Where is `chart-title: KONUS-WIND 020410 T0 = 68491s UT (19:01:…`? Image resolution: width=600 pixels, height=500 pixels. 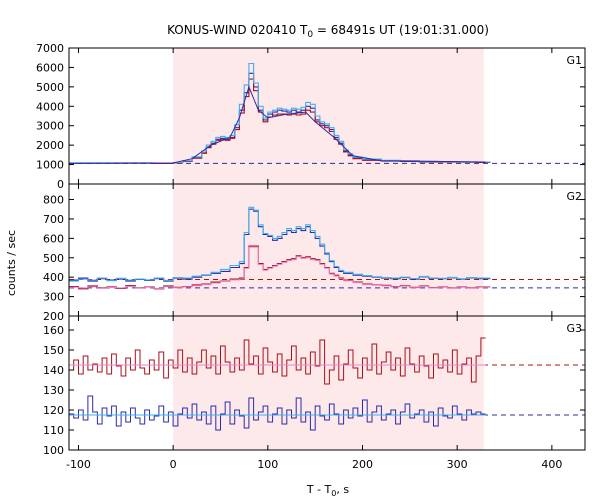 chart-title: KONUS-WIND 020410 T0 = 68491s UT (19:01:… is located at coordinates (328, 31).